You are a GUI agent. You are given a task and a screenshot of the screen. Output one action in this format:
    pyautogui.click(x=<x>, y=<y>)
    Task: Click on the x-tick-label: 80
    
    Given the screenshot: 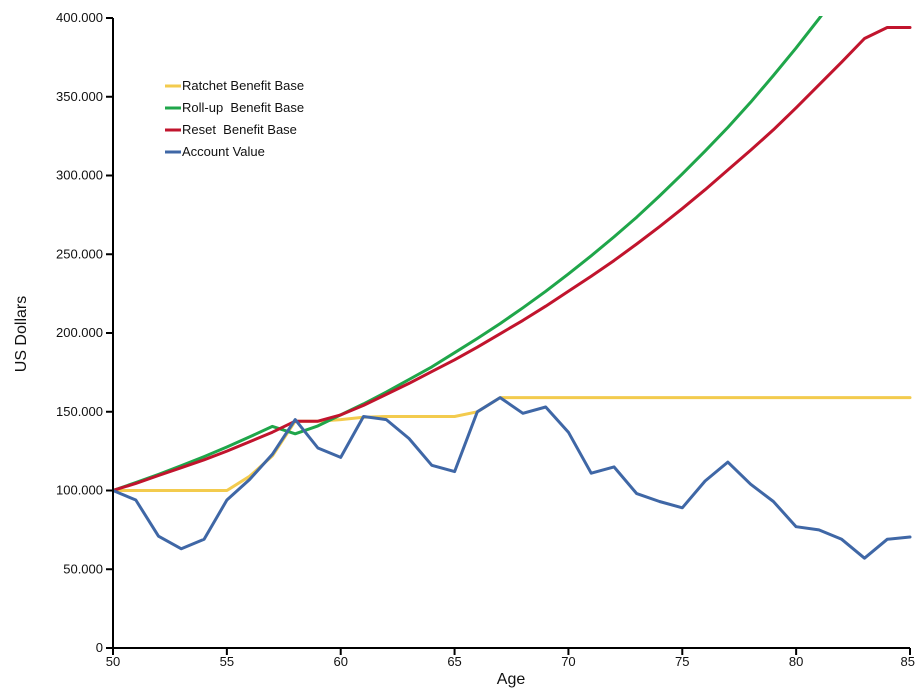 What is the action you would take?
    pyautogui.click(x=796, y=661)
    